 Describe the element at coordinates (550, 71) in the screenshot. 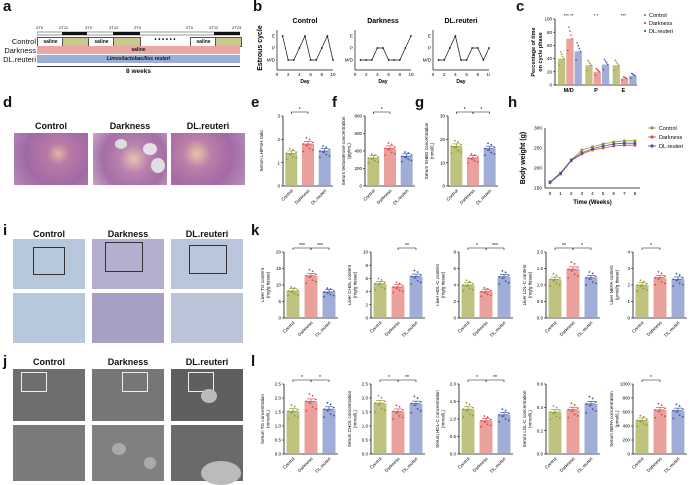

I see `svg-text: 20` at that location.